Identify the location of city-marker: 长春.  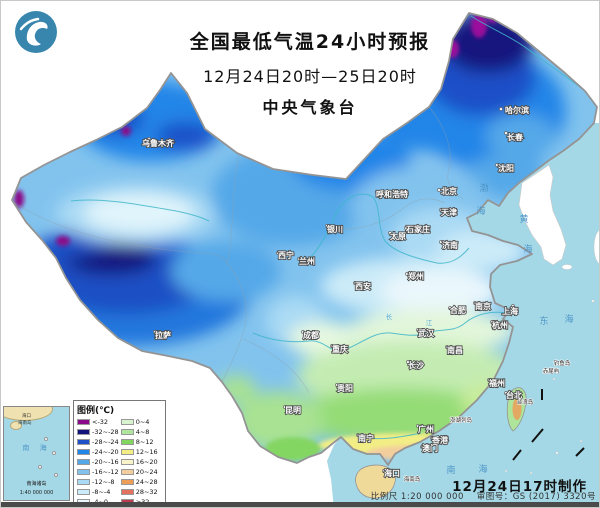
(514, 137).